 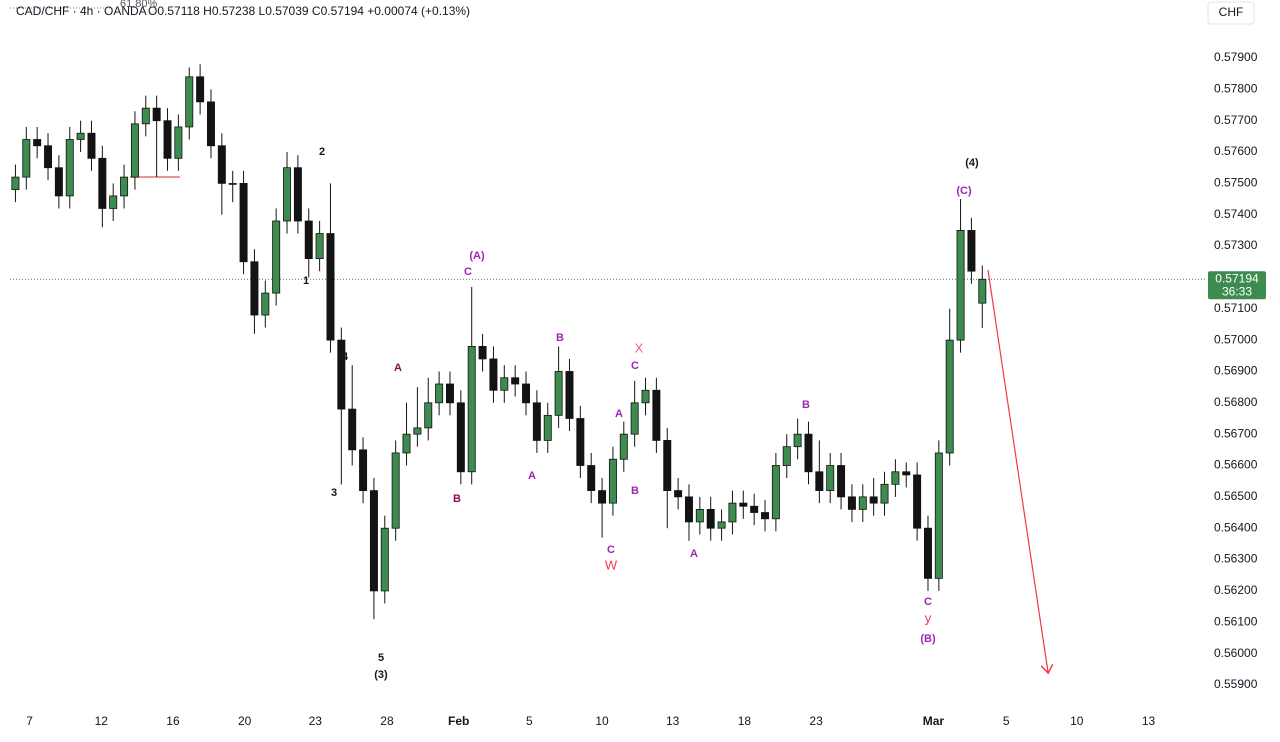 What do you see at coordinates (1236, 559) in the screenshot?
I see `y-tick-label: 0.56300` at bounding box center [1236, 559].